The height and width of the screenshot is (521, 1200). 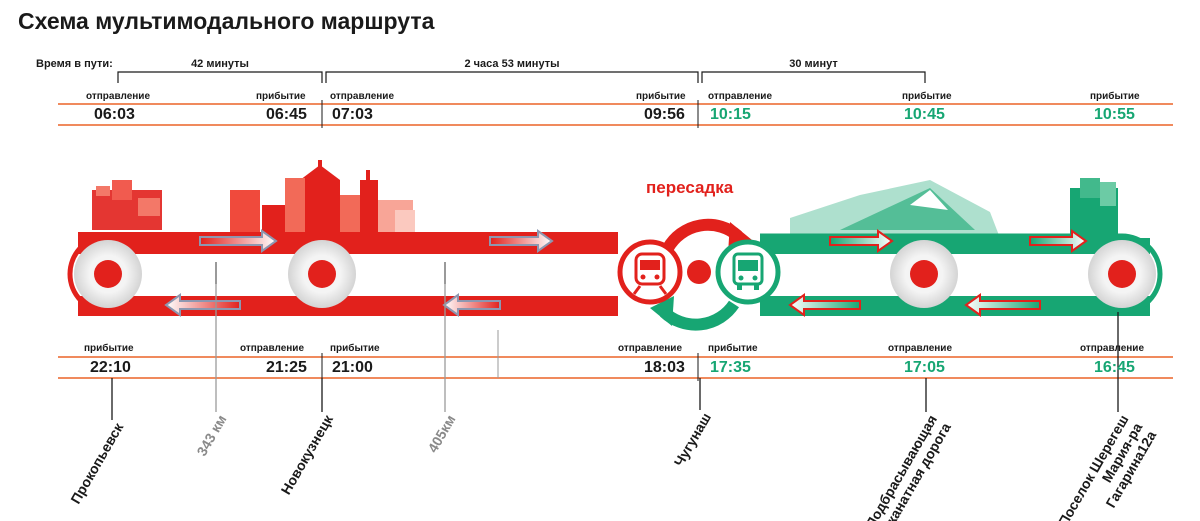 What do you see at coordinates (359, 273) in the screenshot?
I see `direction-arrows` at bounding box center [359, 273].